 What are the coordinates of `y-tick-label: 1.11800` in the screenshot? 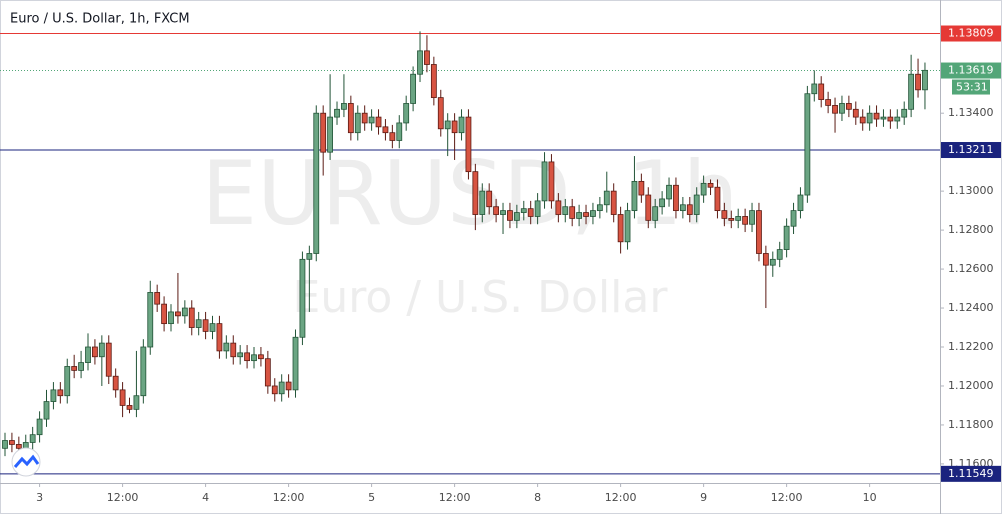 It's located at (971, 424).